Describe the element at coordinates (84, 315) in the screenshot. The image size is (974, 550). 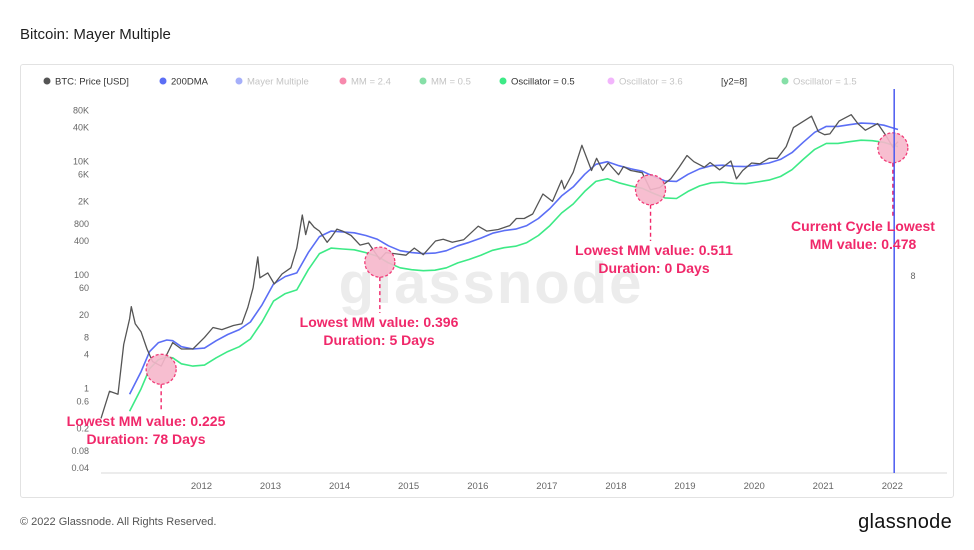
I see `y-tick-label: 20` at that location.